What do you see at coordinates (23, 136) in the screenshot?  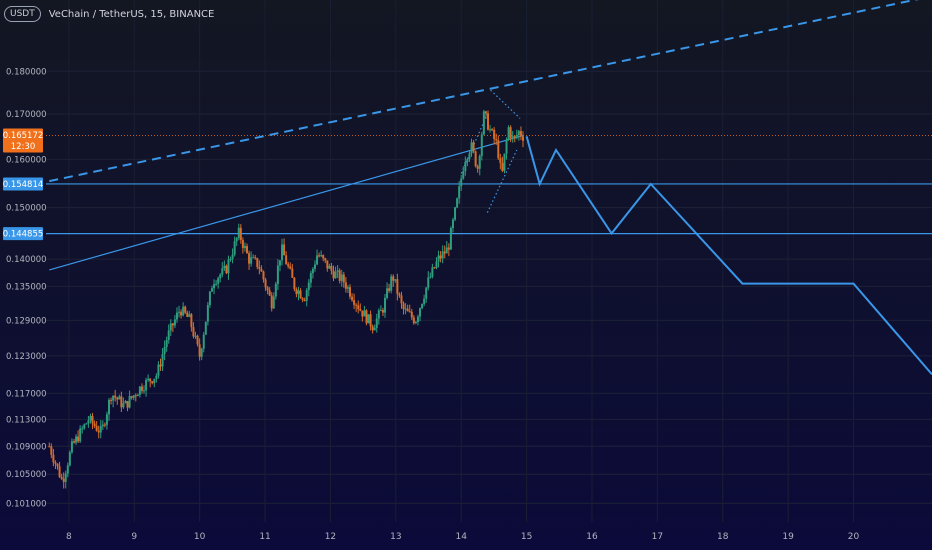 I see `price-tag-label: 0.165172` at bounding box center [23, 136].